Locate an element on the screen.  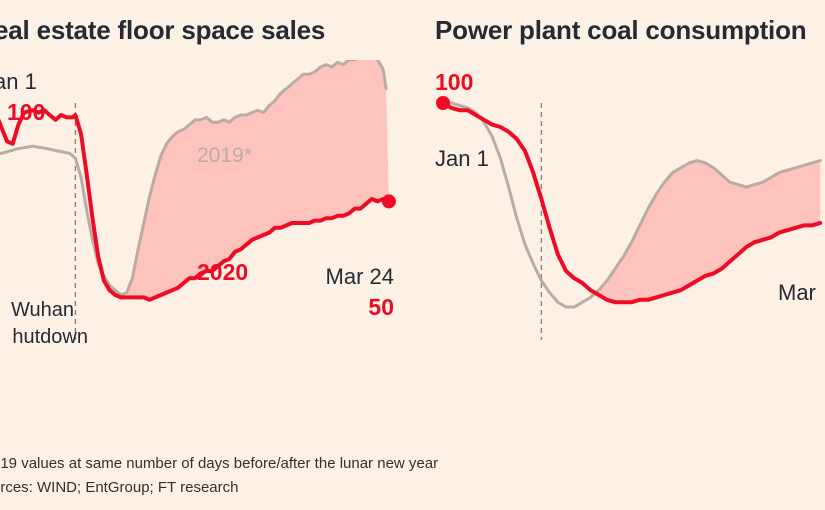
right-start-date-label: Jan 1 is located at coordinates (462, 158).